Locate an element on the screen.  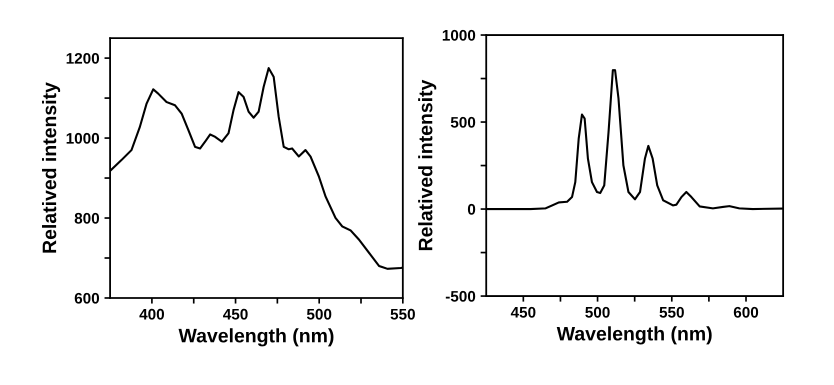
y-tick-label: 1200 is located at coordinates (83, 58).